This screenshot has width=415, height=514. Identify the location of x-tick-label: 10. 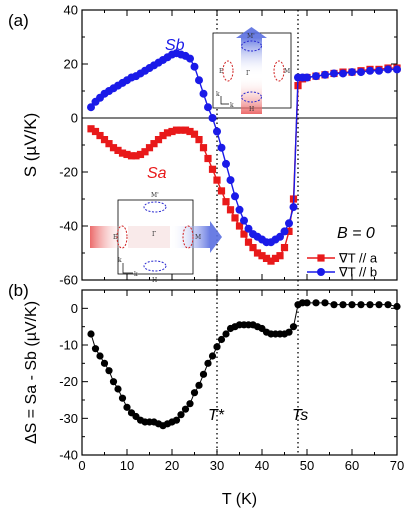
(127, 465).